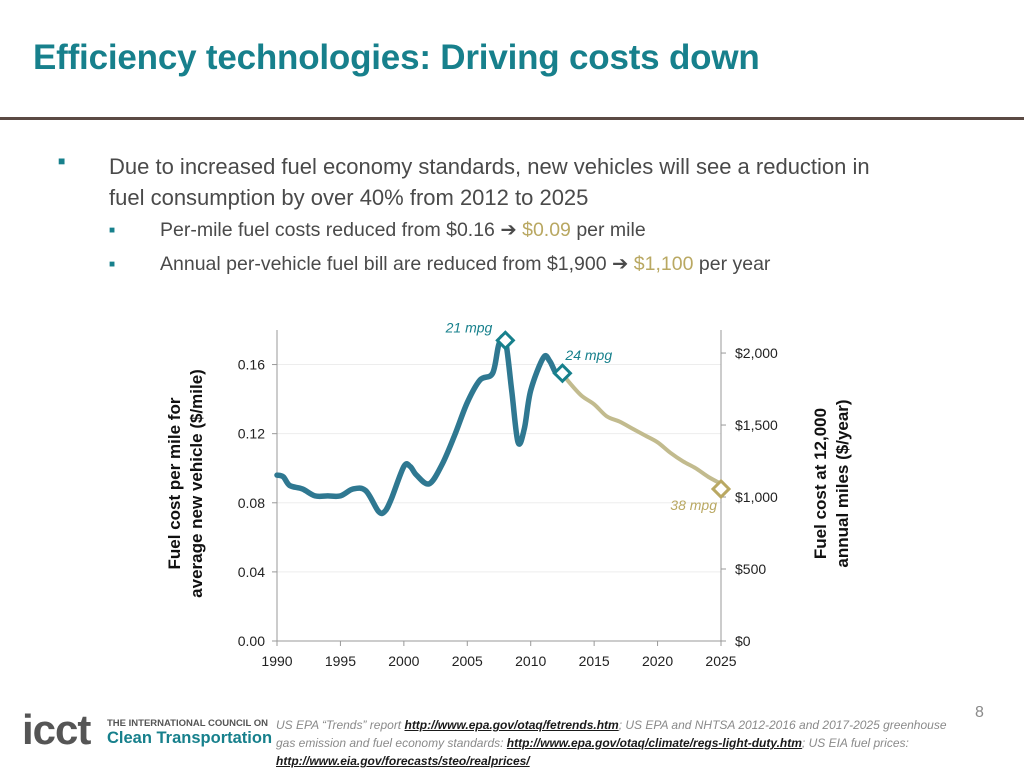 This screenshot has height=770, width=1024. What do you see at coordinates (720, 661) in the screenshot?
I see `x-tick-label: 2025` at bounding box center [720, 661].